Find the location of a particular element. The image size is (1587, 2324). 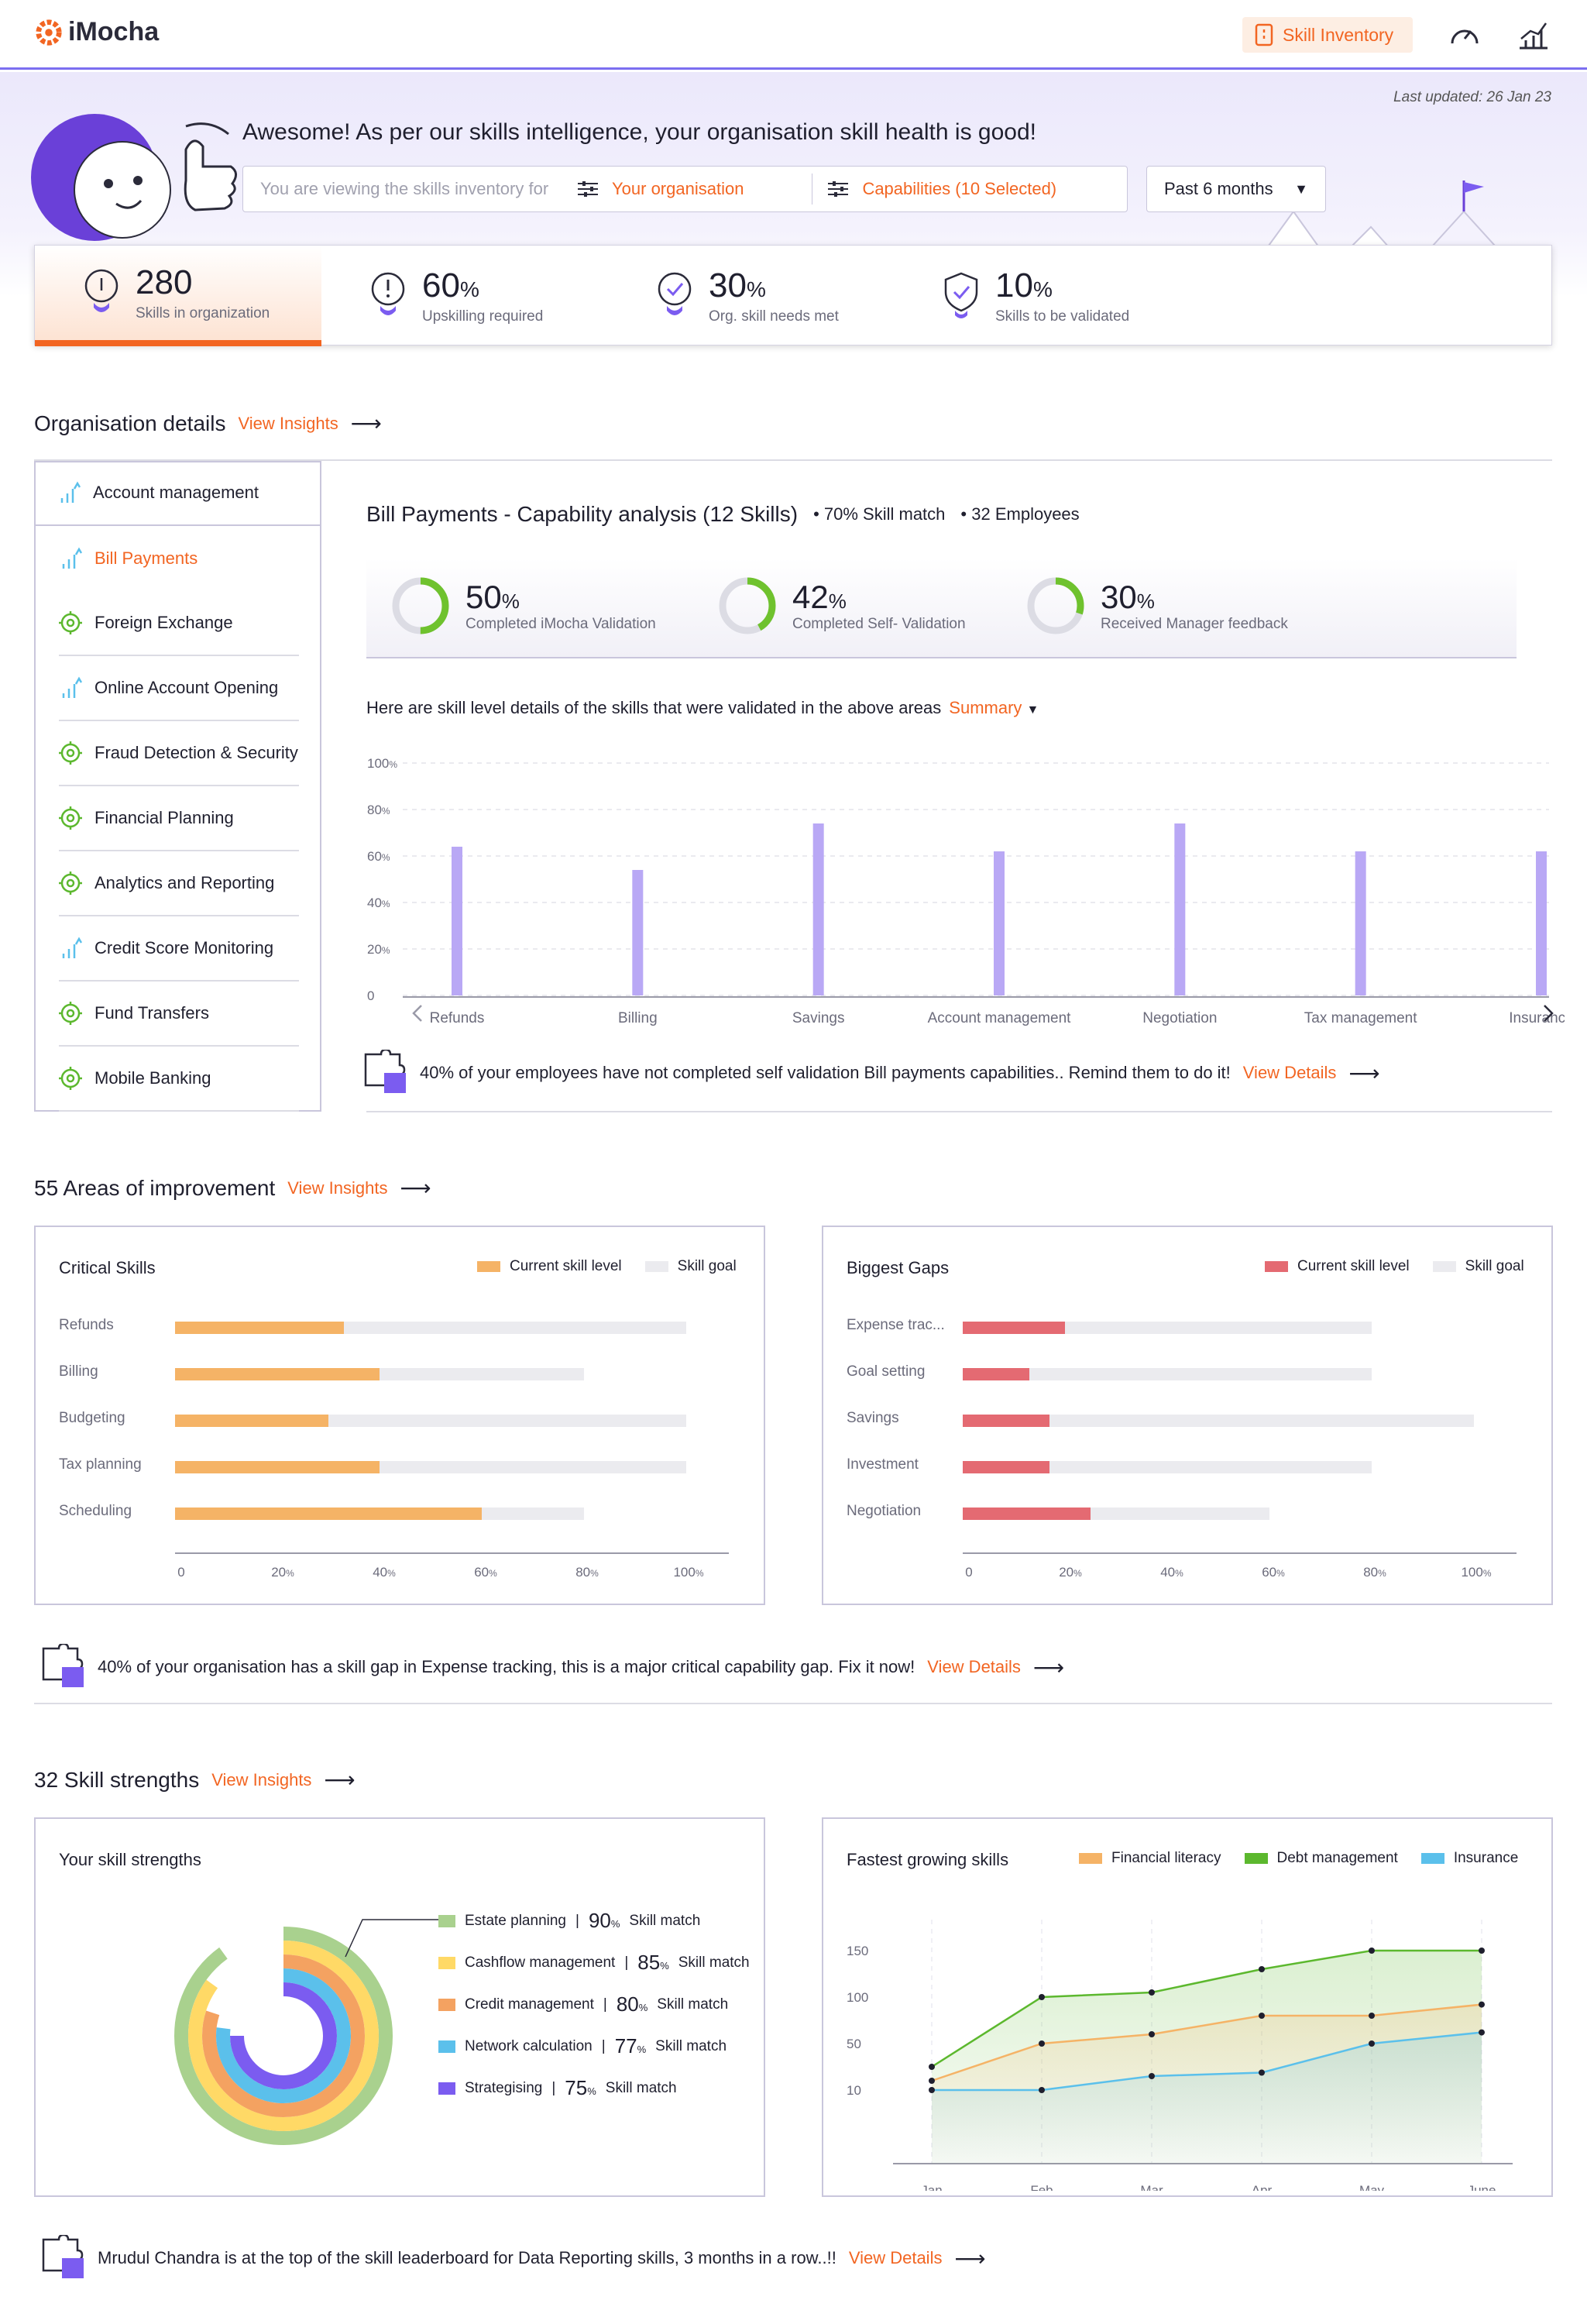

panel-title: Critical Skills is located at coordinates (107, 1267).